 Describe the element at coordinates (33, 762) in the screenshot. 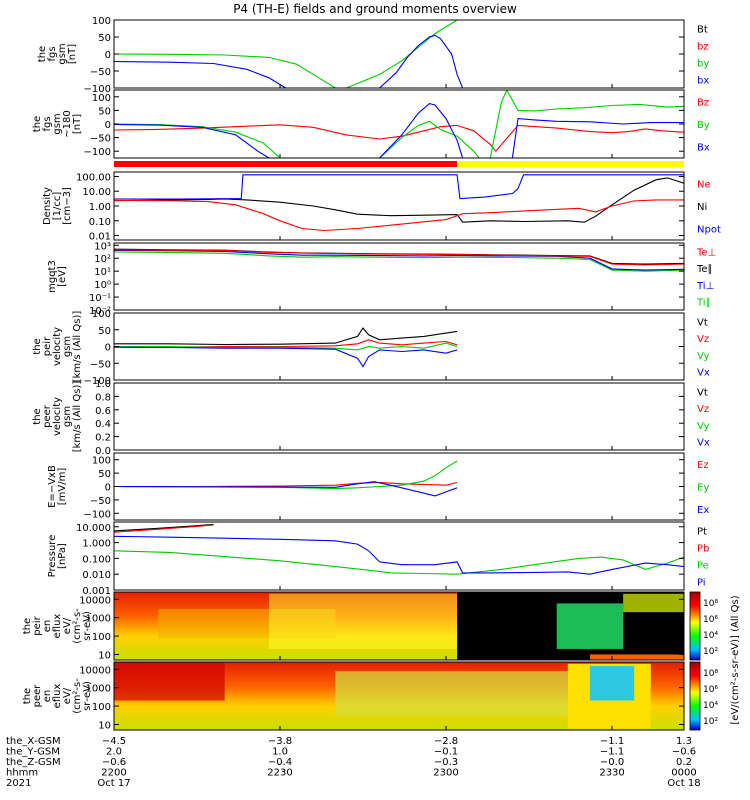

I see `x-axis-row-label: the_Z‑GSM` at that location.